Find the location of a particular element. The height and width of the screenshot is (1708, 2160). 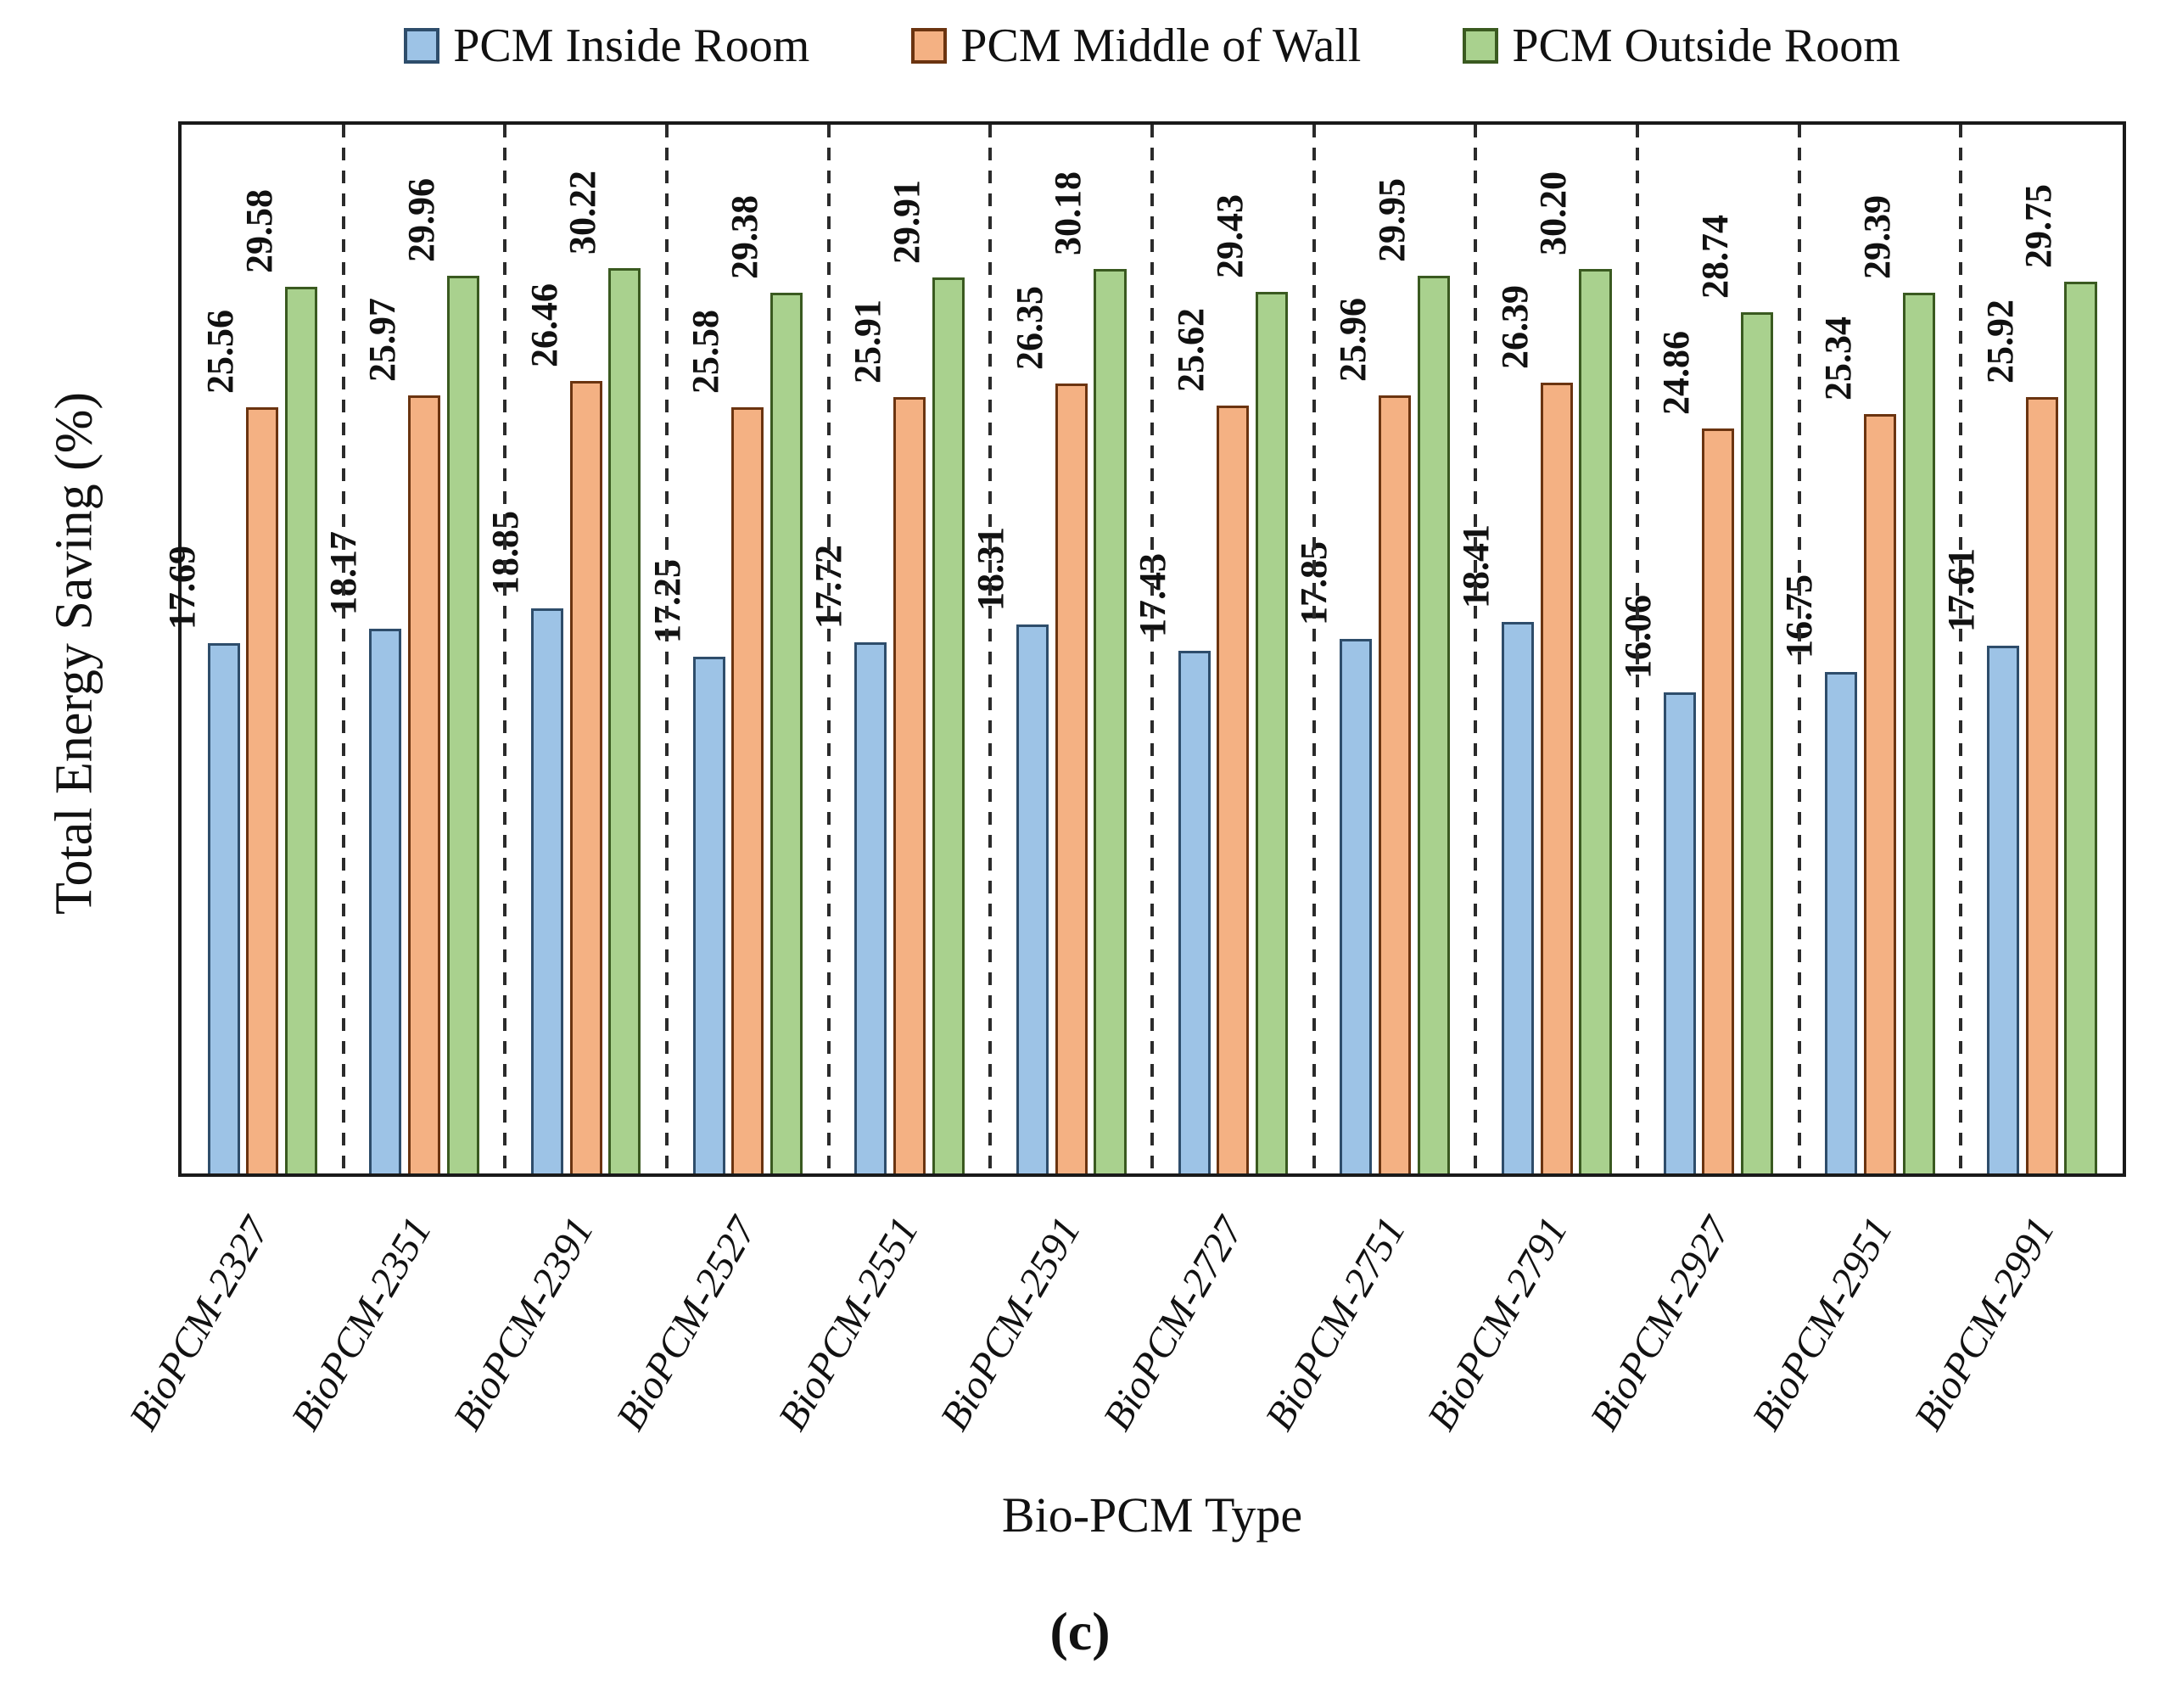

bar-group: 16.75 25.34 29.39 is located at coordinates (1870, 649).